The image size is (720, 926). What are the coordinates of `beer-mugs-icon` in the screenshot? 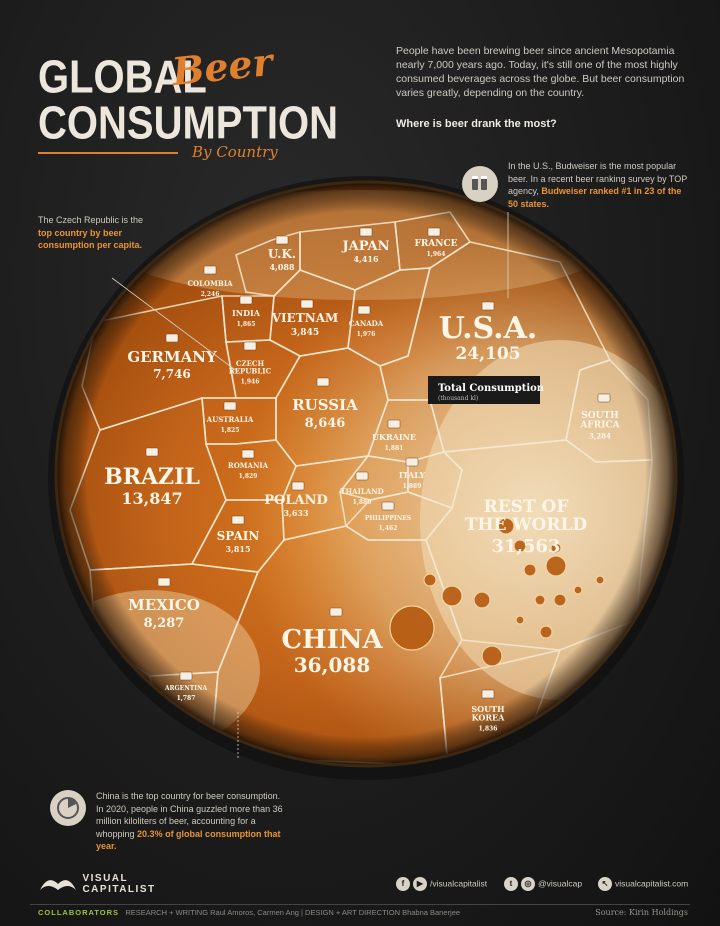 It's located at (480, 184).